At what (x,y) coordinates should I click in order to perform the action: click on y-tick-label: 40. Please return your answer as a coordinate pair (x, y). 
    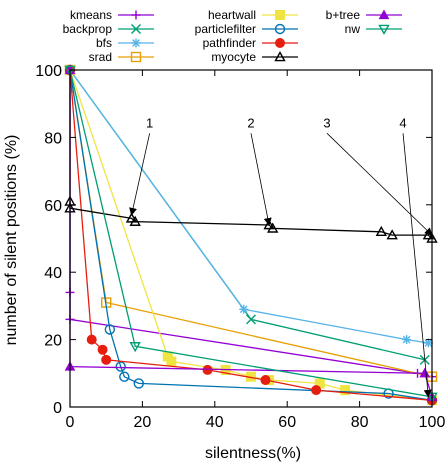
    Looking at the image, I should click on (53, 273).